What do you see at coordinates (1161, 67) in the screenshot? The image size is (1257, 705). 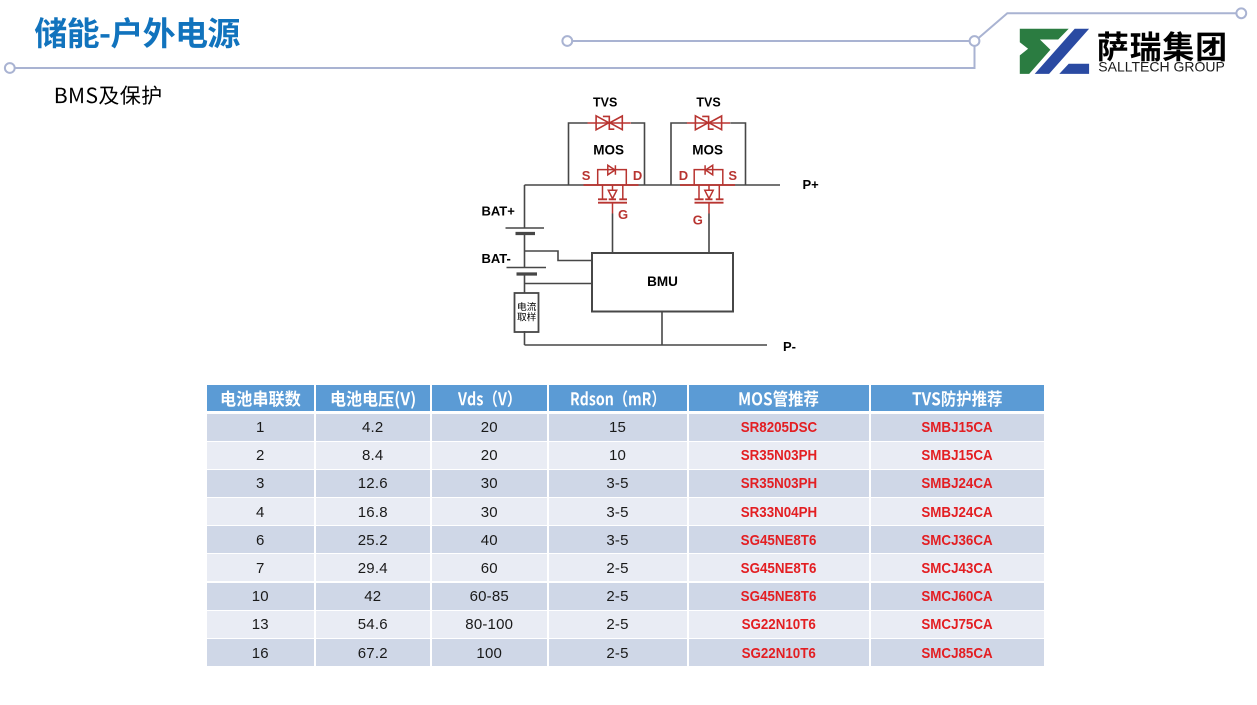 I see `svg-text: SALLTECH GROUP` at bounding box center [1161, 67].